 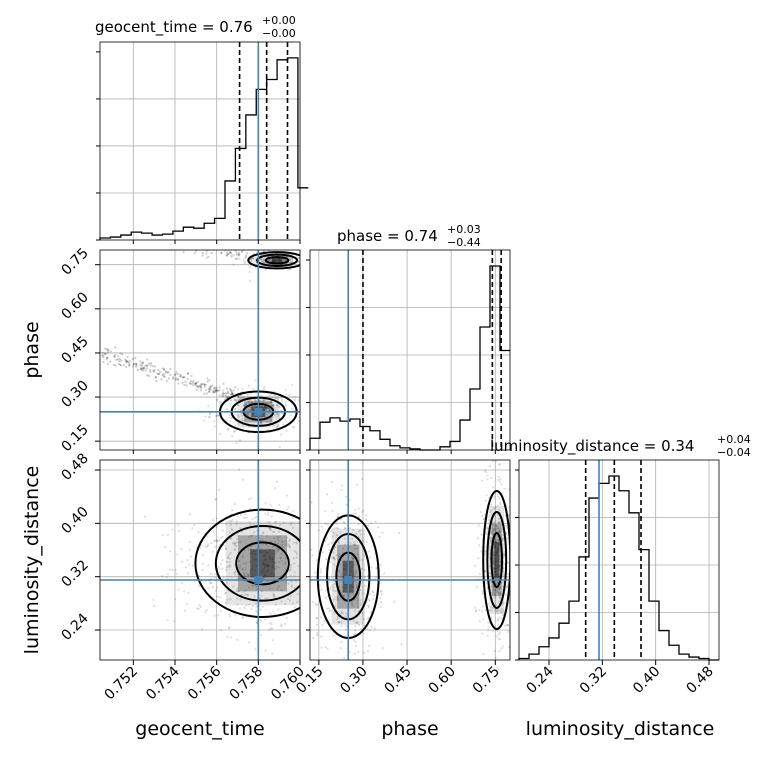 What do you see at coordinates (263, 141) in the screenshot?
I see `quantile-lines` at bounding box center [263, 141].